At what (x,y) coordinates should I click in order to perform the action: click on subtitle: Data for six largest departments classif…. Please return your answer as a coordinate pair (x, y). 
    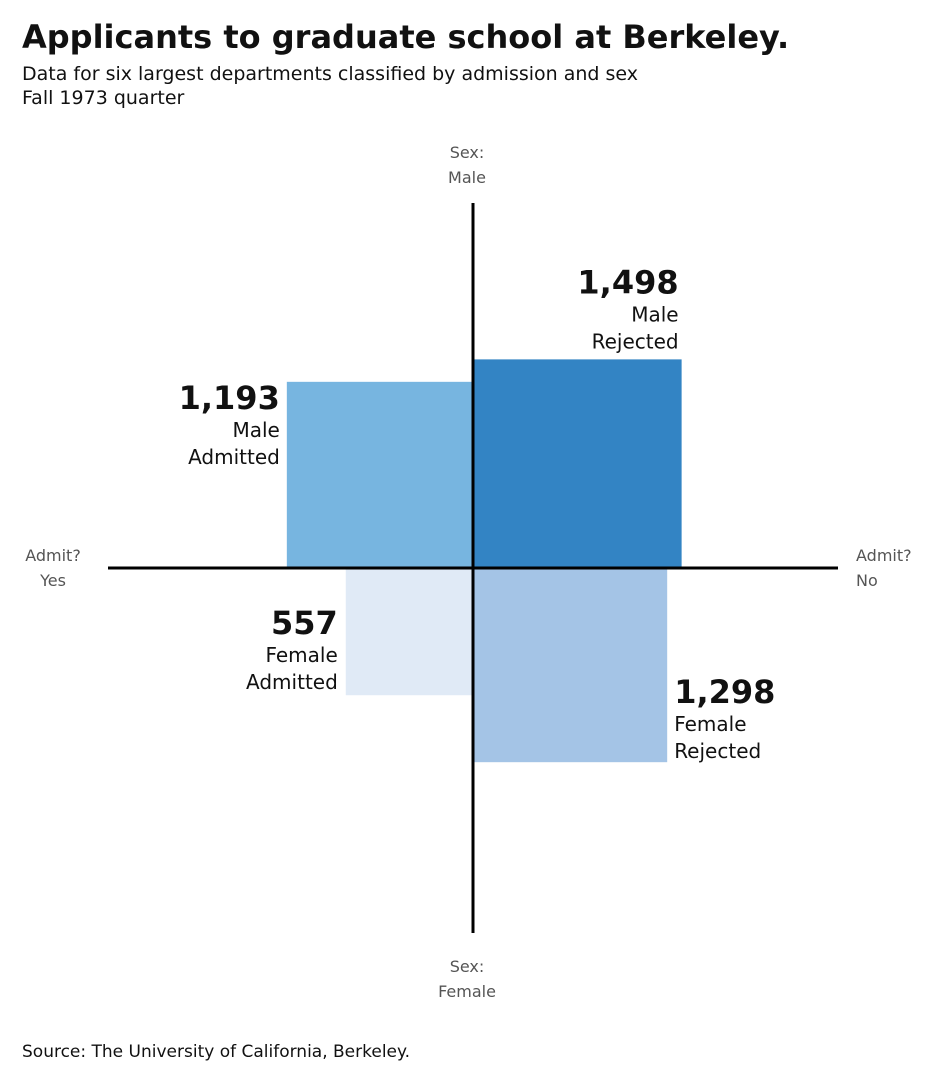
    Looking at the image, I should click on (330, 74).